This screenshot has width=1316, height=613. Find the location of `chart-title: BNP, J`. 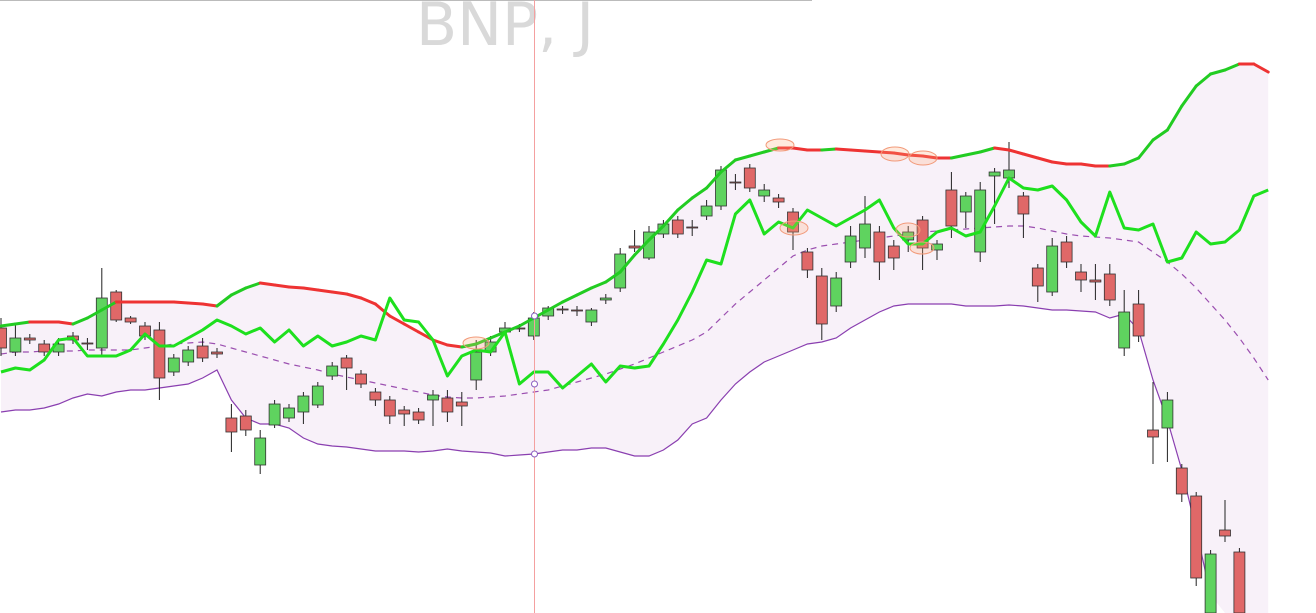

chart-title: BNP, J is located at coordinates (505, 30).